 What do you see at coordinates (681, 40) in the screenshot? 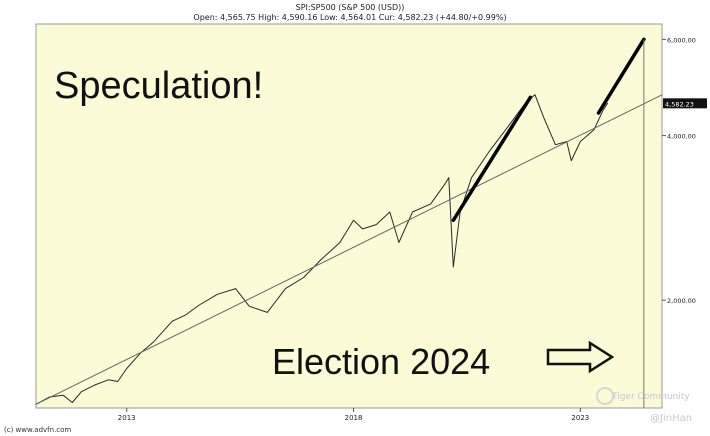
I see `y-tick-label: 6,000.00` at bounding box center [681, 40].